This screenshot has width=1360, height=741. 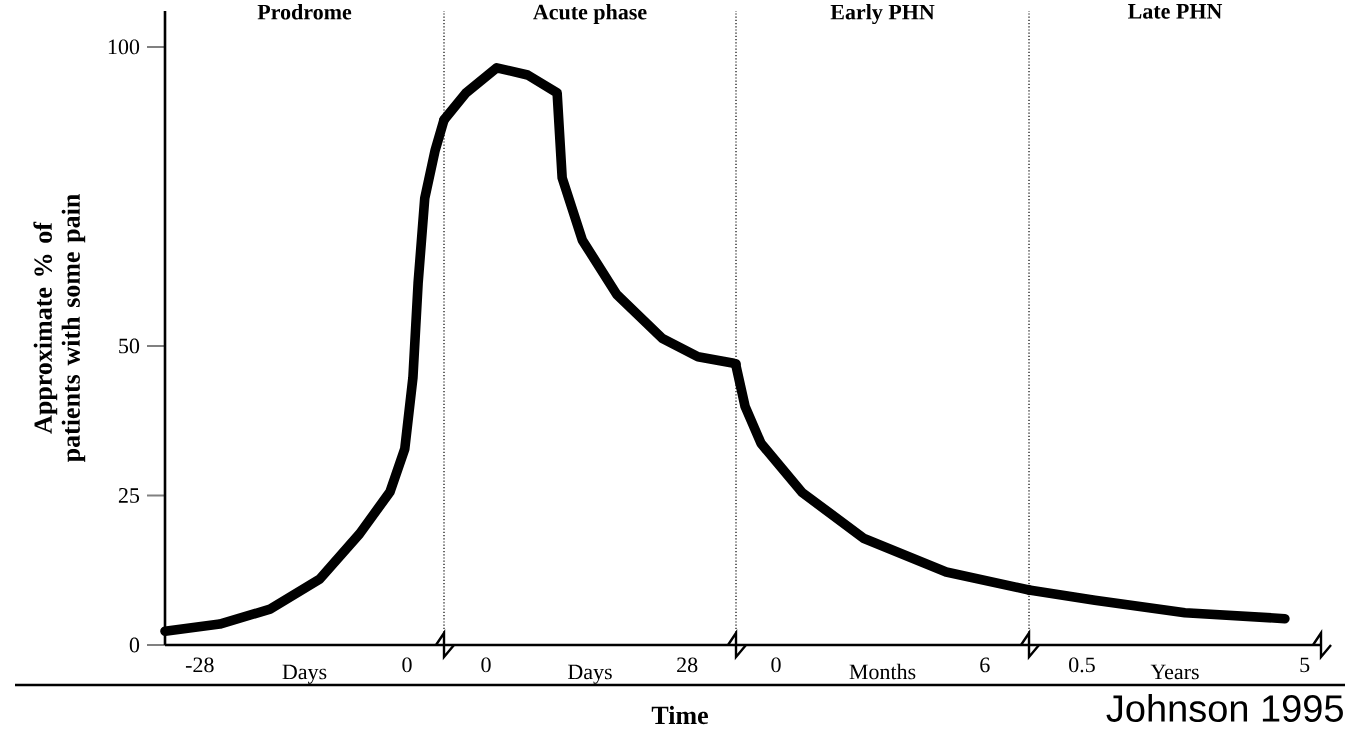 What do you see at coordinates (985, 665) in the screenshot?
I see `x-tick-label: 6` at bounding box center [985, 665].